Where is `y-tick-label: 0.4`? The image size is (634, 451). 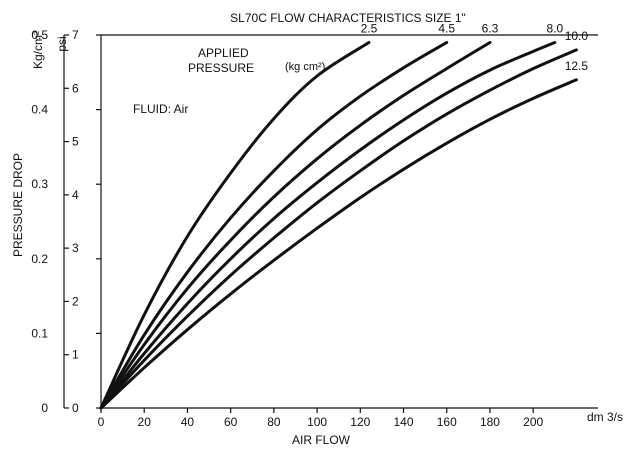 y-tick-label: 0.4 is located at coordinates (39, 110).